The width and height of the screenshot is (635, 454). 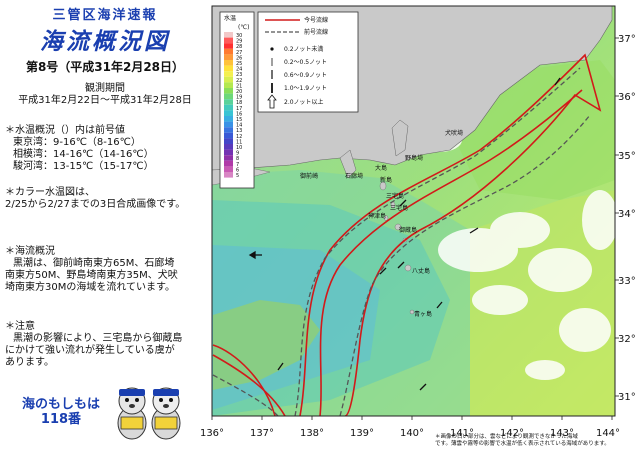 What do you see at coordinates (262, 433) in the screenshot?
I see `lon-tick-label: 137°` at bounding box center [262, 433].